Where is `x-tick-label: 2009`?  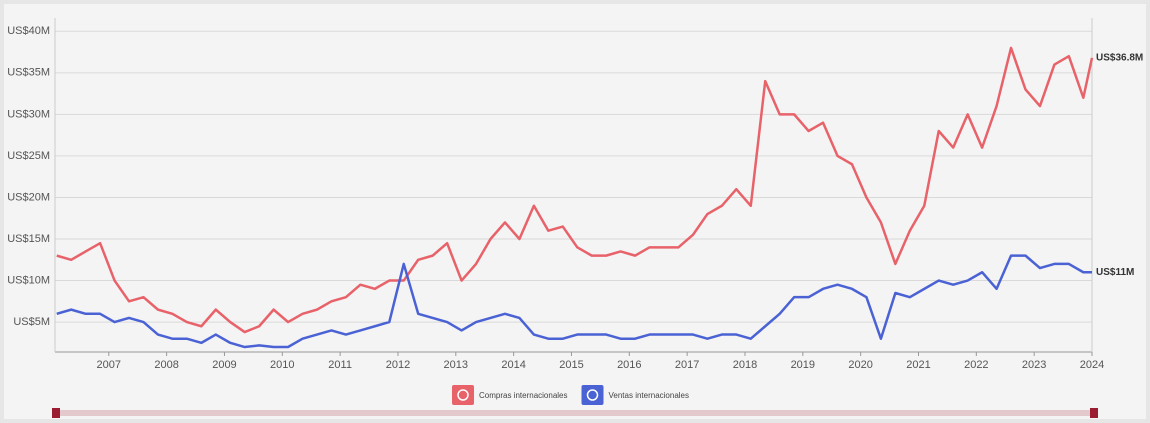
x-tick-label: 2009 is located at coordinates (224, 365).